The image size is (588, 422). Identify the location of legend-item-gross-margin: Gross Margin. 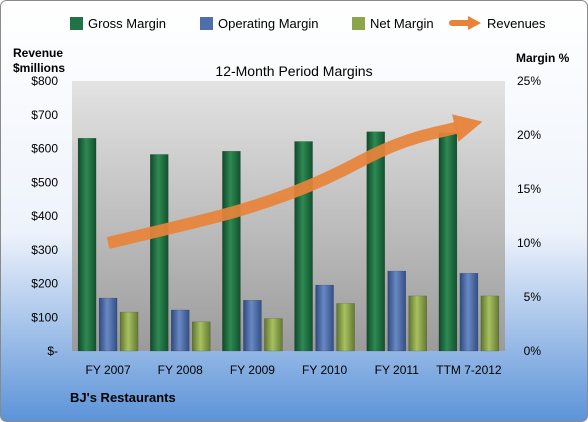
(118, 23).